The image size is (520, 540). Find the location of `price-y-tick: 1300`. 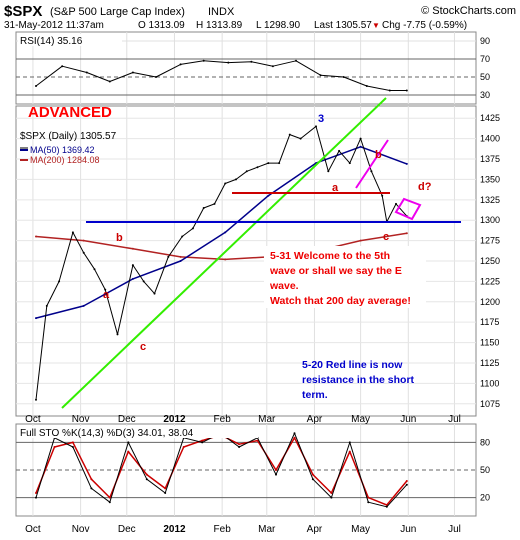

price-y-tick: 1300 is located at coordinates (490, 220).